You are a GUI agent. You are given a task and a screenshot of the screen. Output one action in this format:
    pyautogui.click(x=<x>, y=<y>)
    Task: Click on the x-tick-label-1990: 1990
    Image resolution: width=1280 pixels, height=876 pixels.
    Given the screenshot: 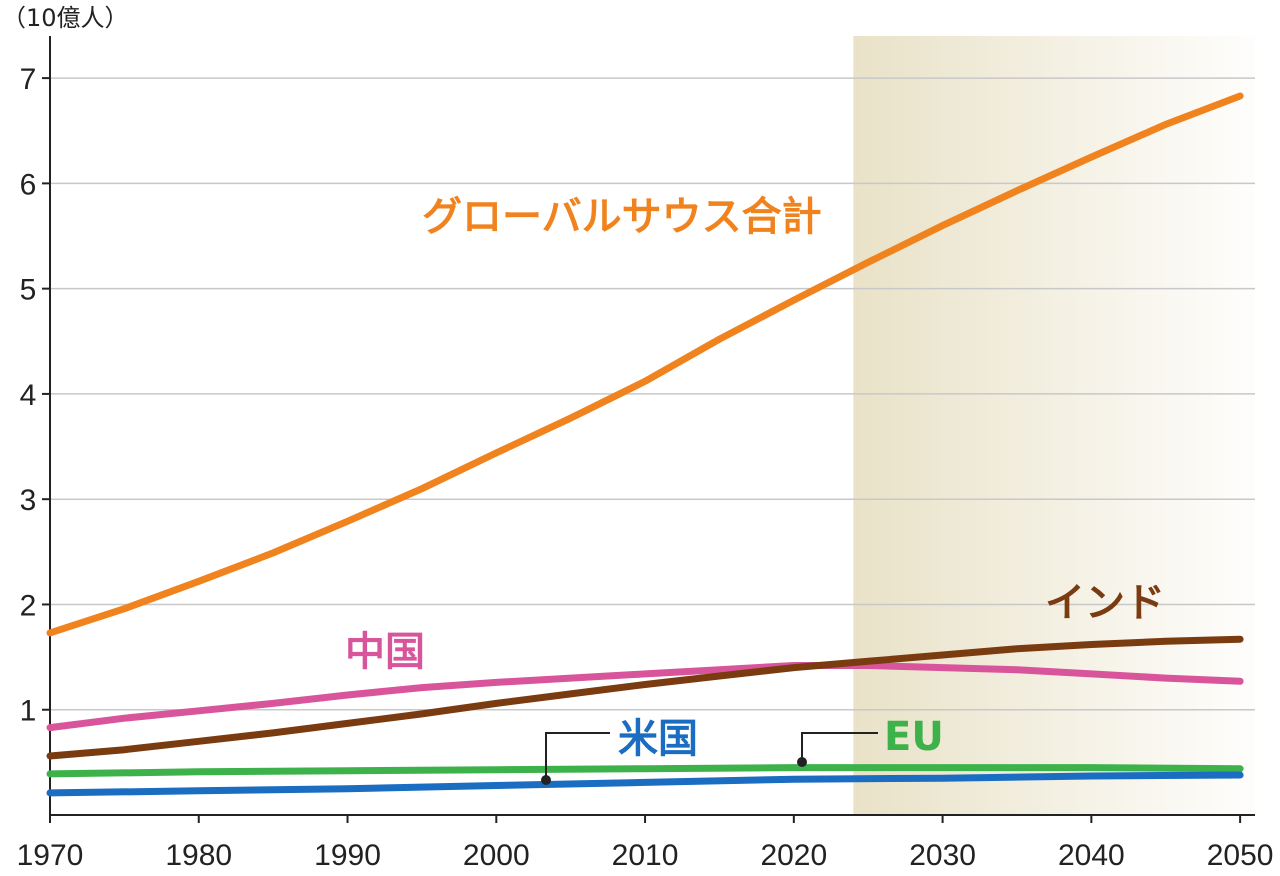 What is the action you would take?
    pyautogui.click(x=347, y=855)
    